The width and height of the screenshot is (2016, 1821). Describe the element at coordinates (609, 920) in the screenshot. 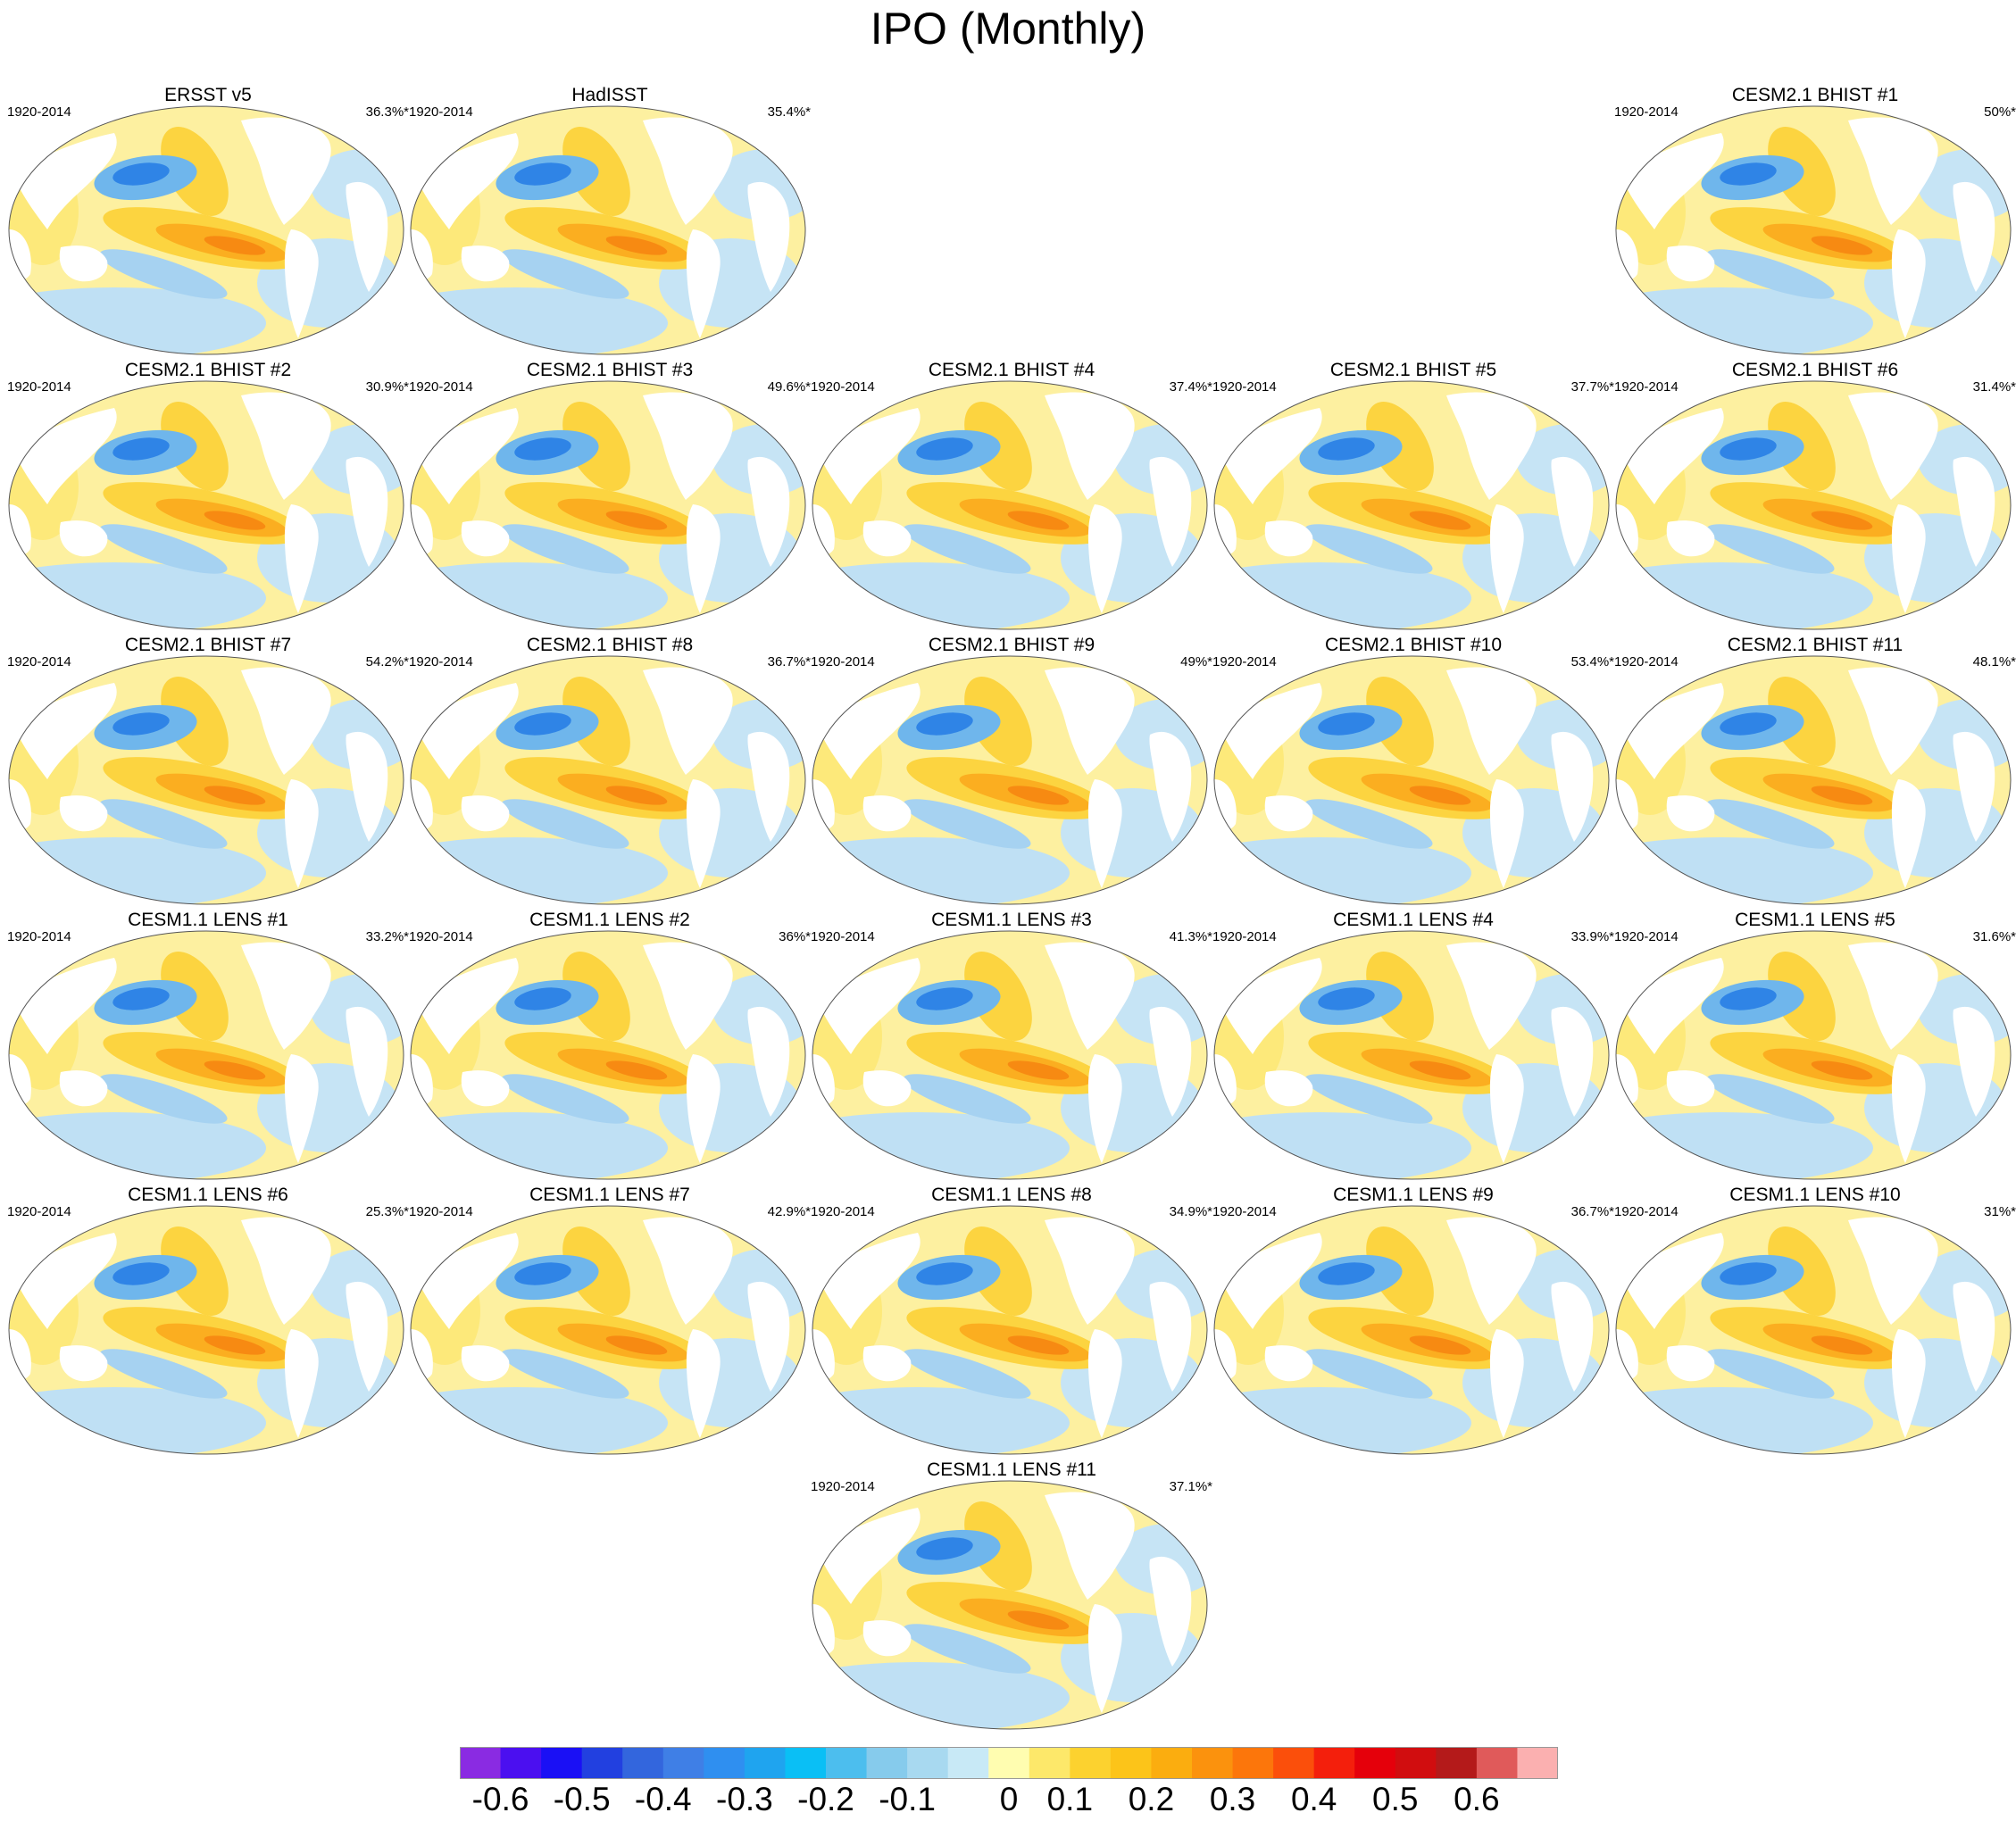

I see `panel-title: CESM1.1 LENS #2` at that location.